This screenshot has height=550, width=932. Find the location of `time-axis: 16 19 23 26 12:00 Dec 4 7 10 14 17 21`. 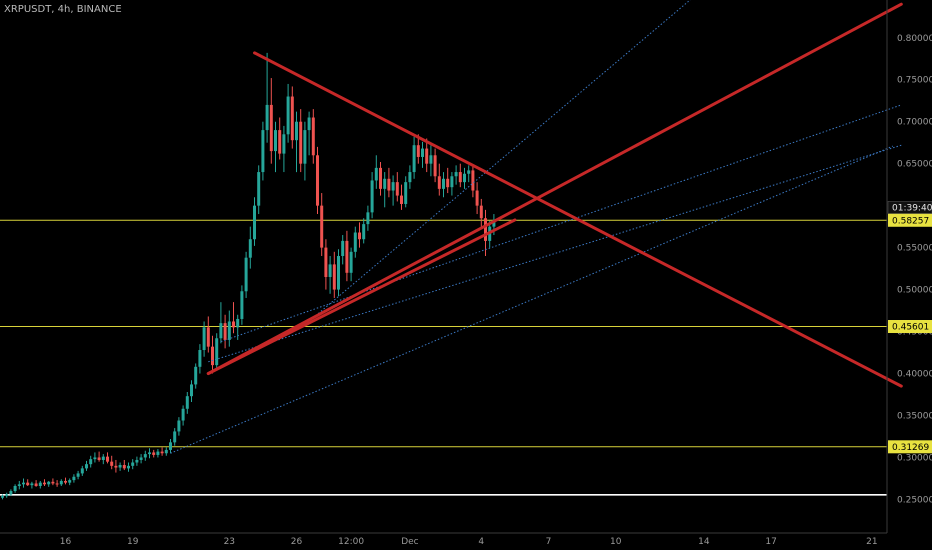

time-axis: 16 19 23 26 12:00 Dec 4 7 10 14 17 21 is located at coordinates (443, 539).